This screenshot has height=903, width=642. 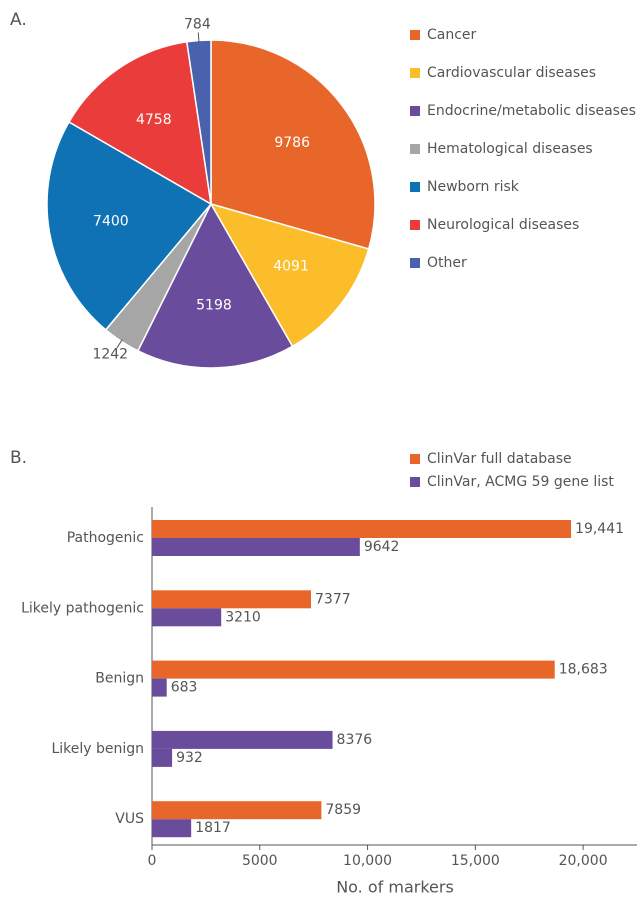 What do you see at coordinates (447, 263) in the screenshot?
I see `legend-label: Other` at bounding box center [447, 263].